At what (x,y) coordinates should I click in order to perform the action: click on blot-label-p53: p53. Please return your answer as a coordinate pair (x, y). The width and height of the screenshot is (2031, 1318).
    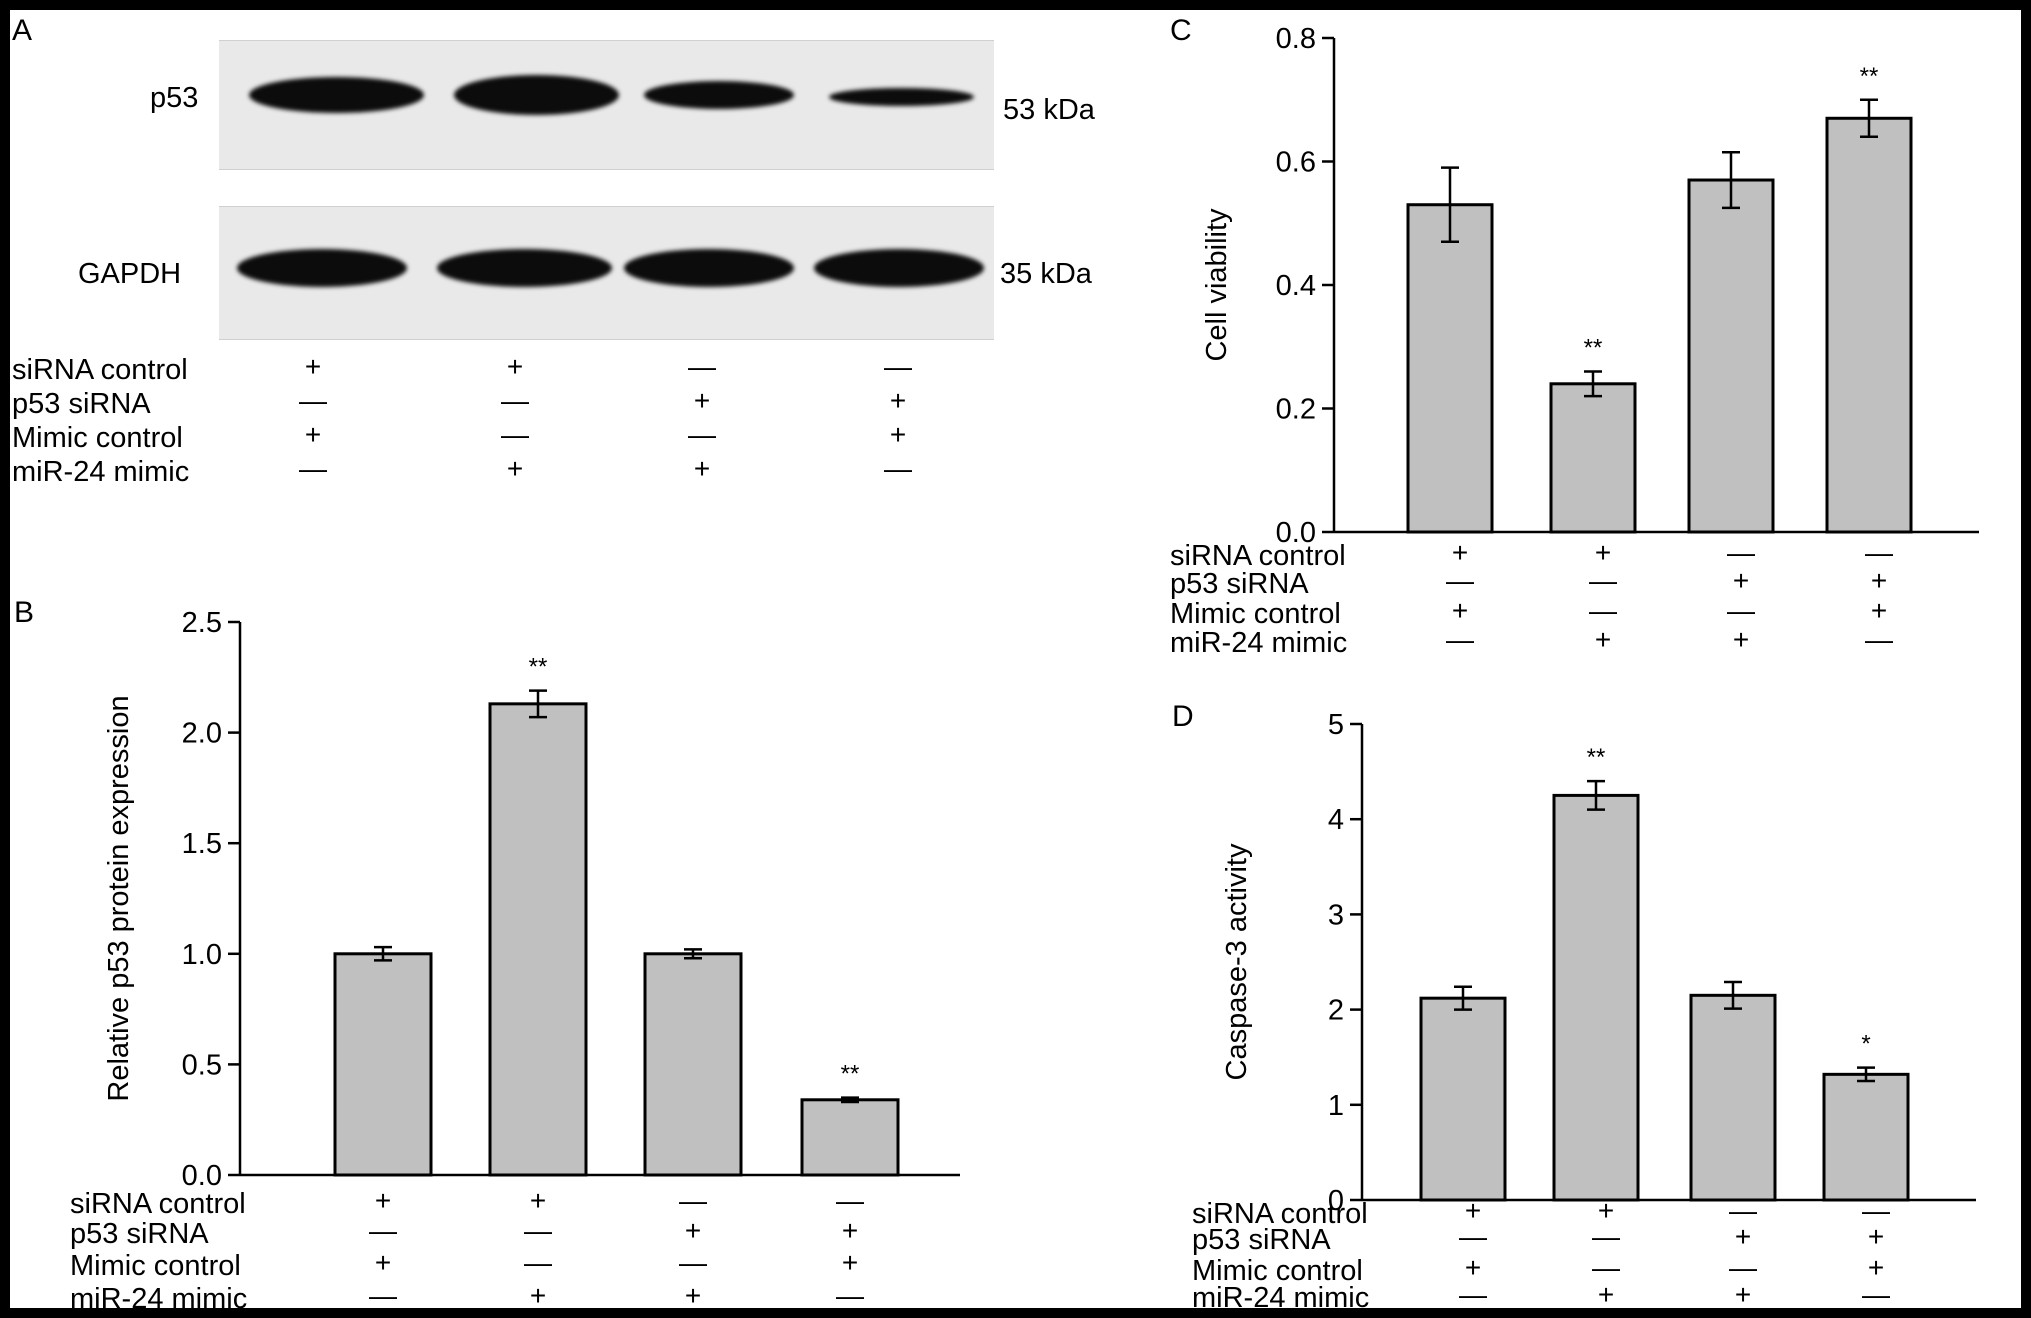
    Looking at the image, I should click on (174, 98).